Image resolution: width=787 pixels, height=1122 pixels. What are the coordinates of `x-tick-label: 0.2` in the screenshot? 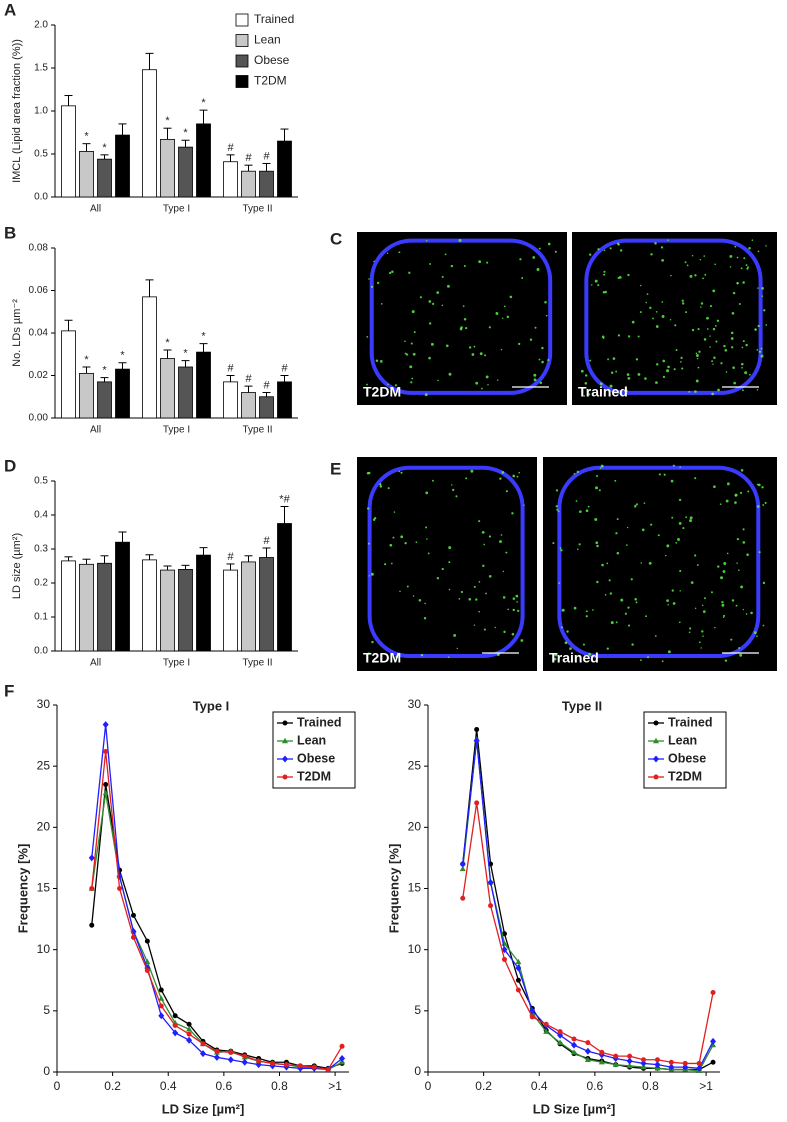 It's located at (112, 1086).